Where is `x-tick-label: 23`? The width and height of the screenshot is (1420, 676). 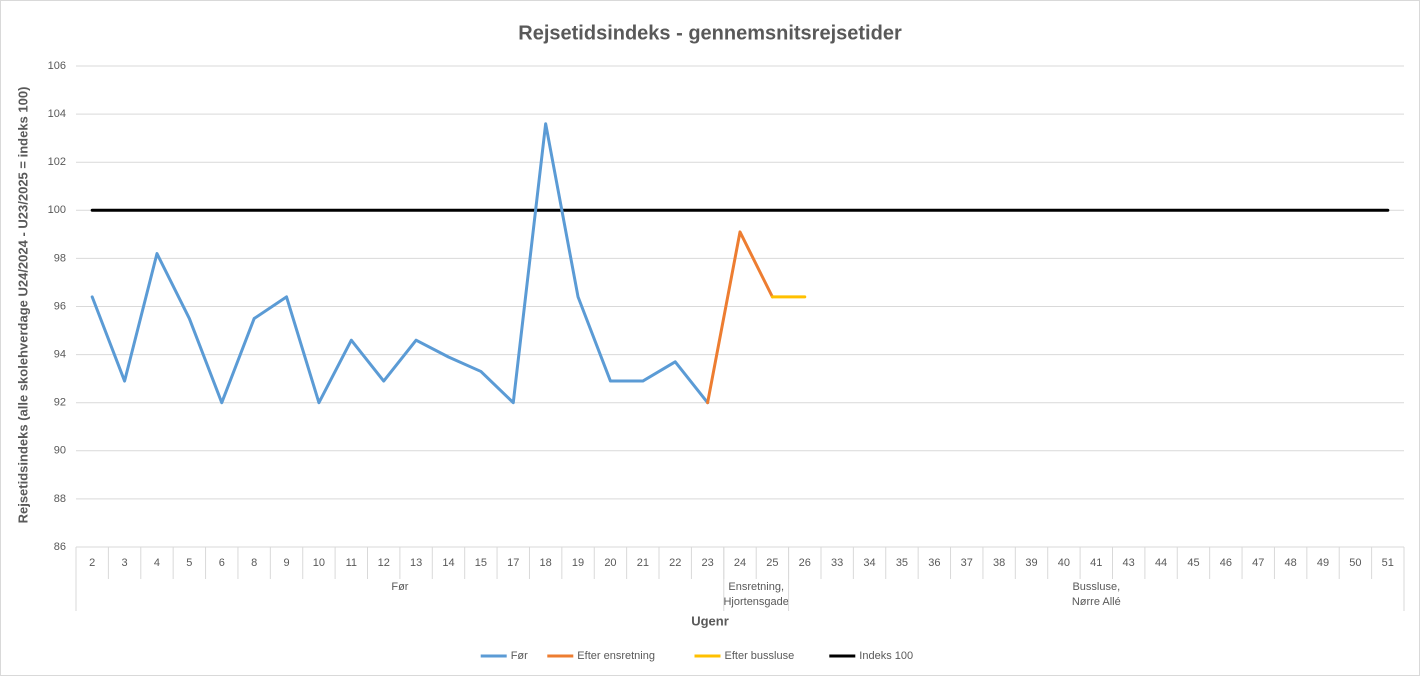 x-tick-label: 23 is located at coordinates (707, 563).